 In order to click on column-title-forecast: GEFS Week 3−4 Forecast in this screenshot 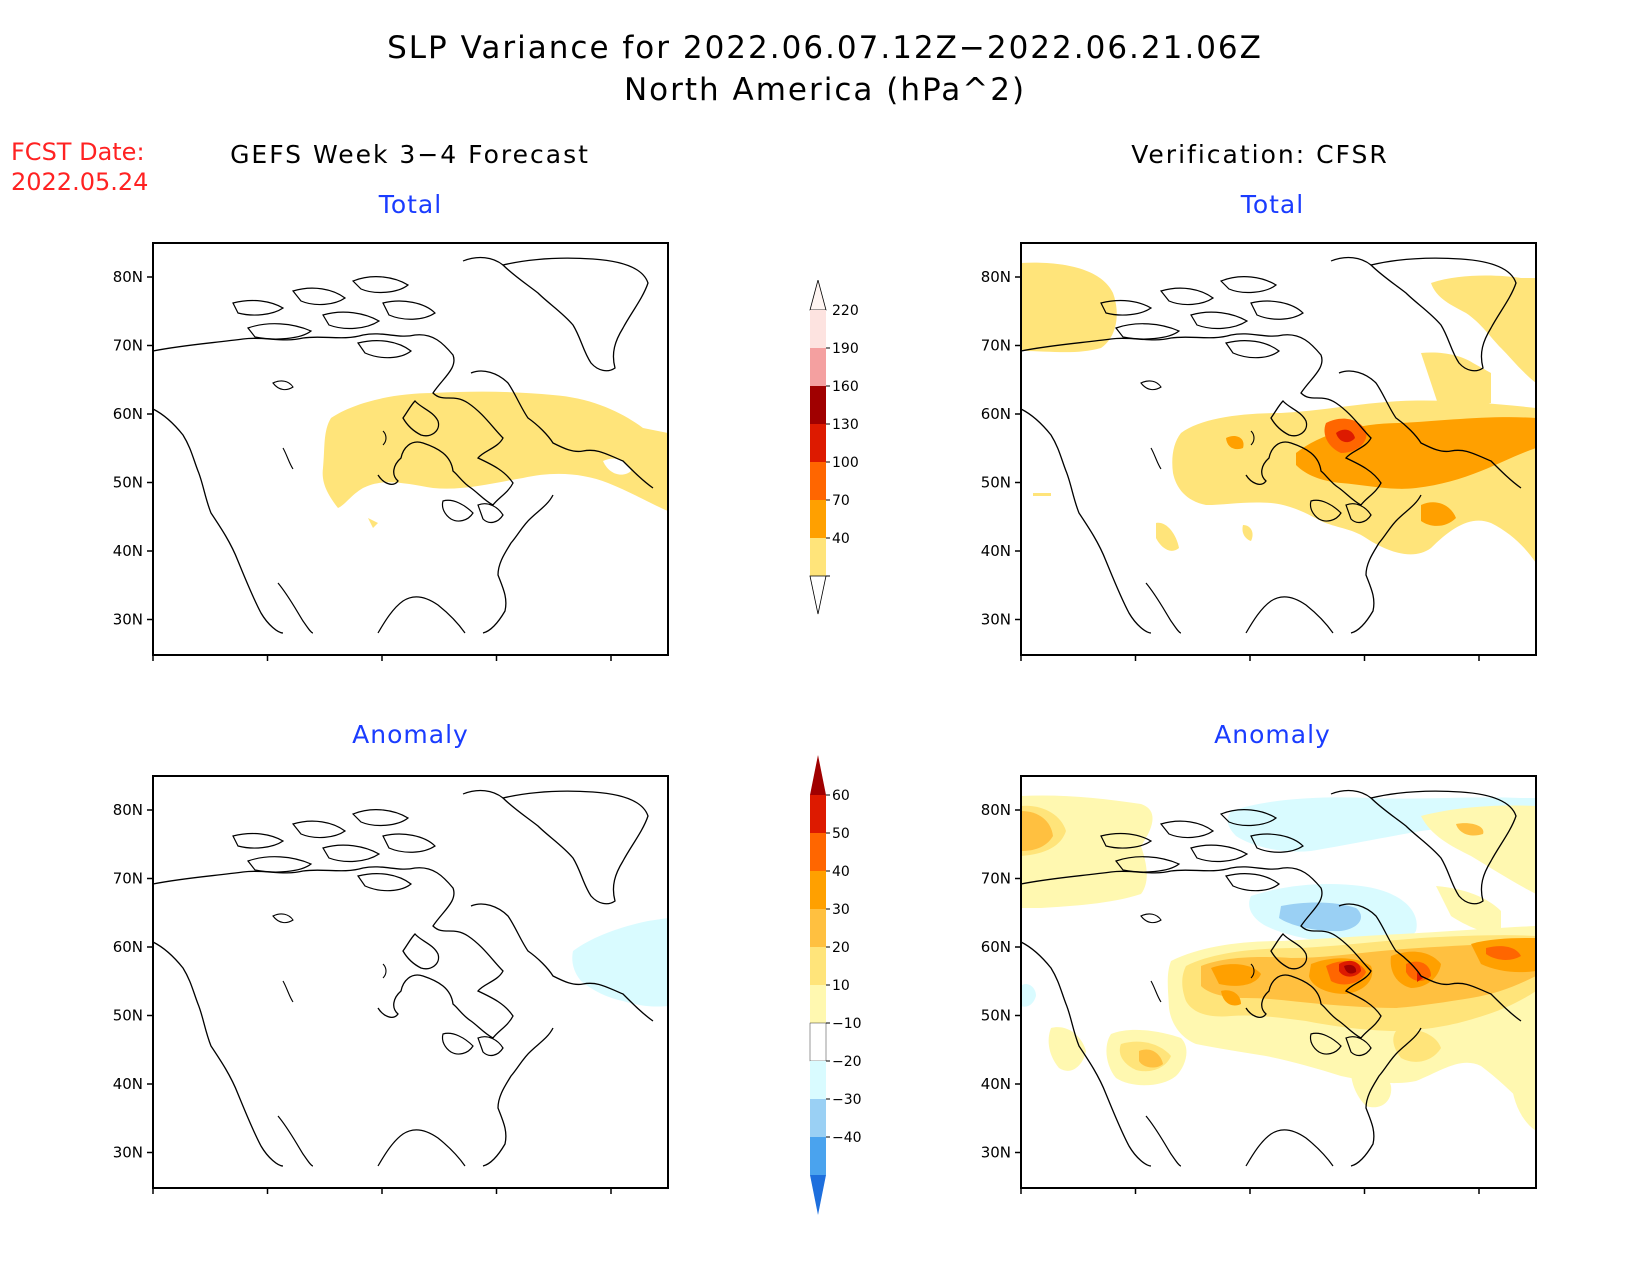, I will do `click(410, 154)`.